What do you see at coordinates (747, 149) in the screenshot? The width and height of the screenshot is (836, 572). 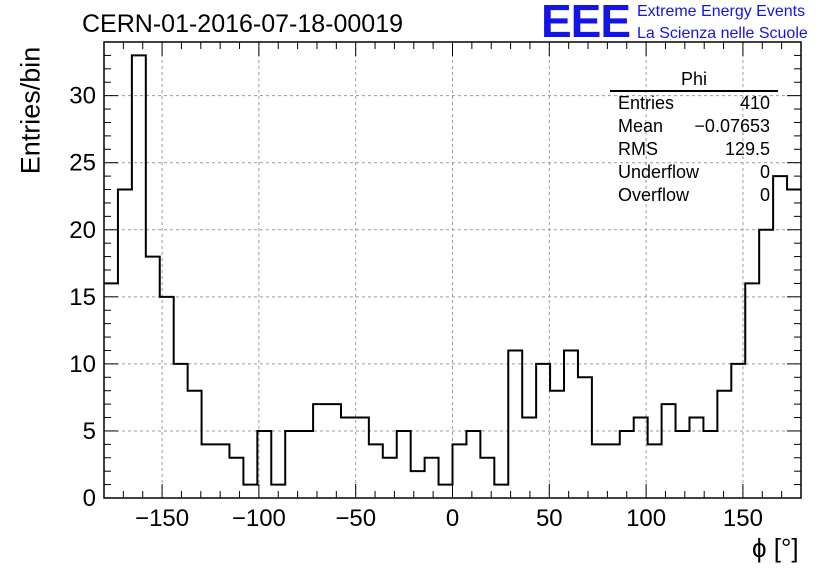 I see `stats-value: 129.5` at bounding box center [747, 149].